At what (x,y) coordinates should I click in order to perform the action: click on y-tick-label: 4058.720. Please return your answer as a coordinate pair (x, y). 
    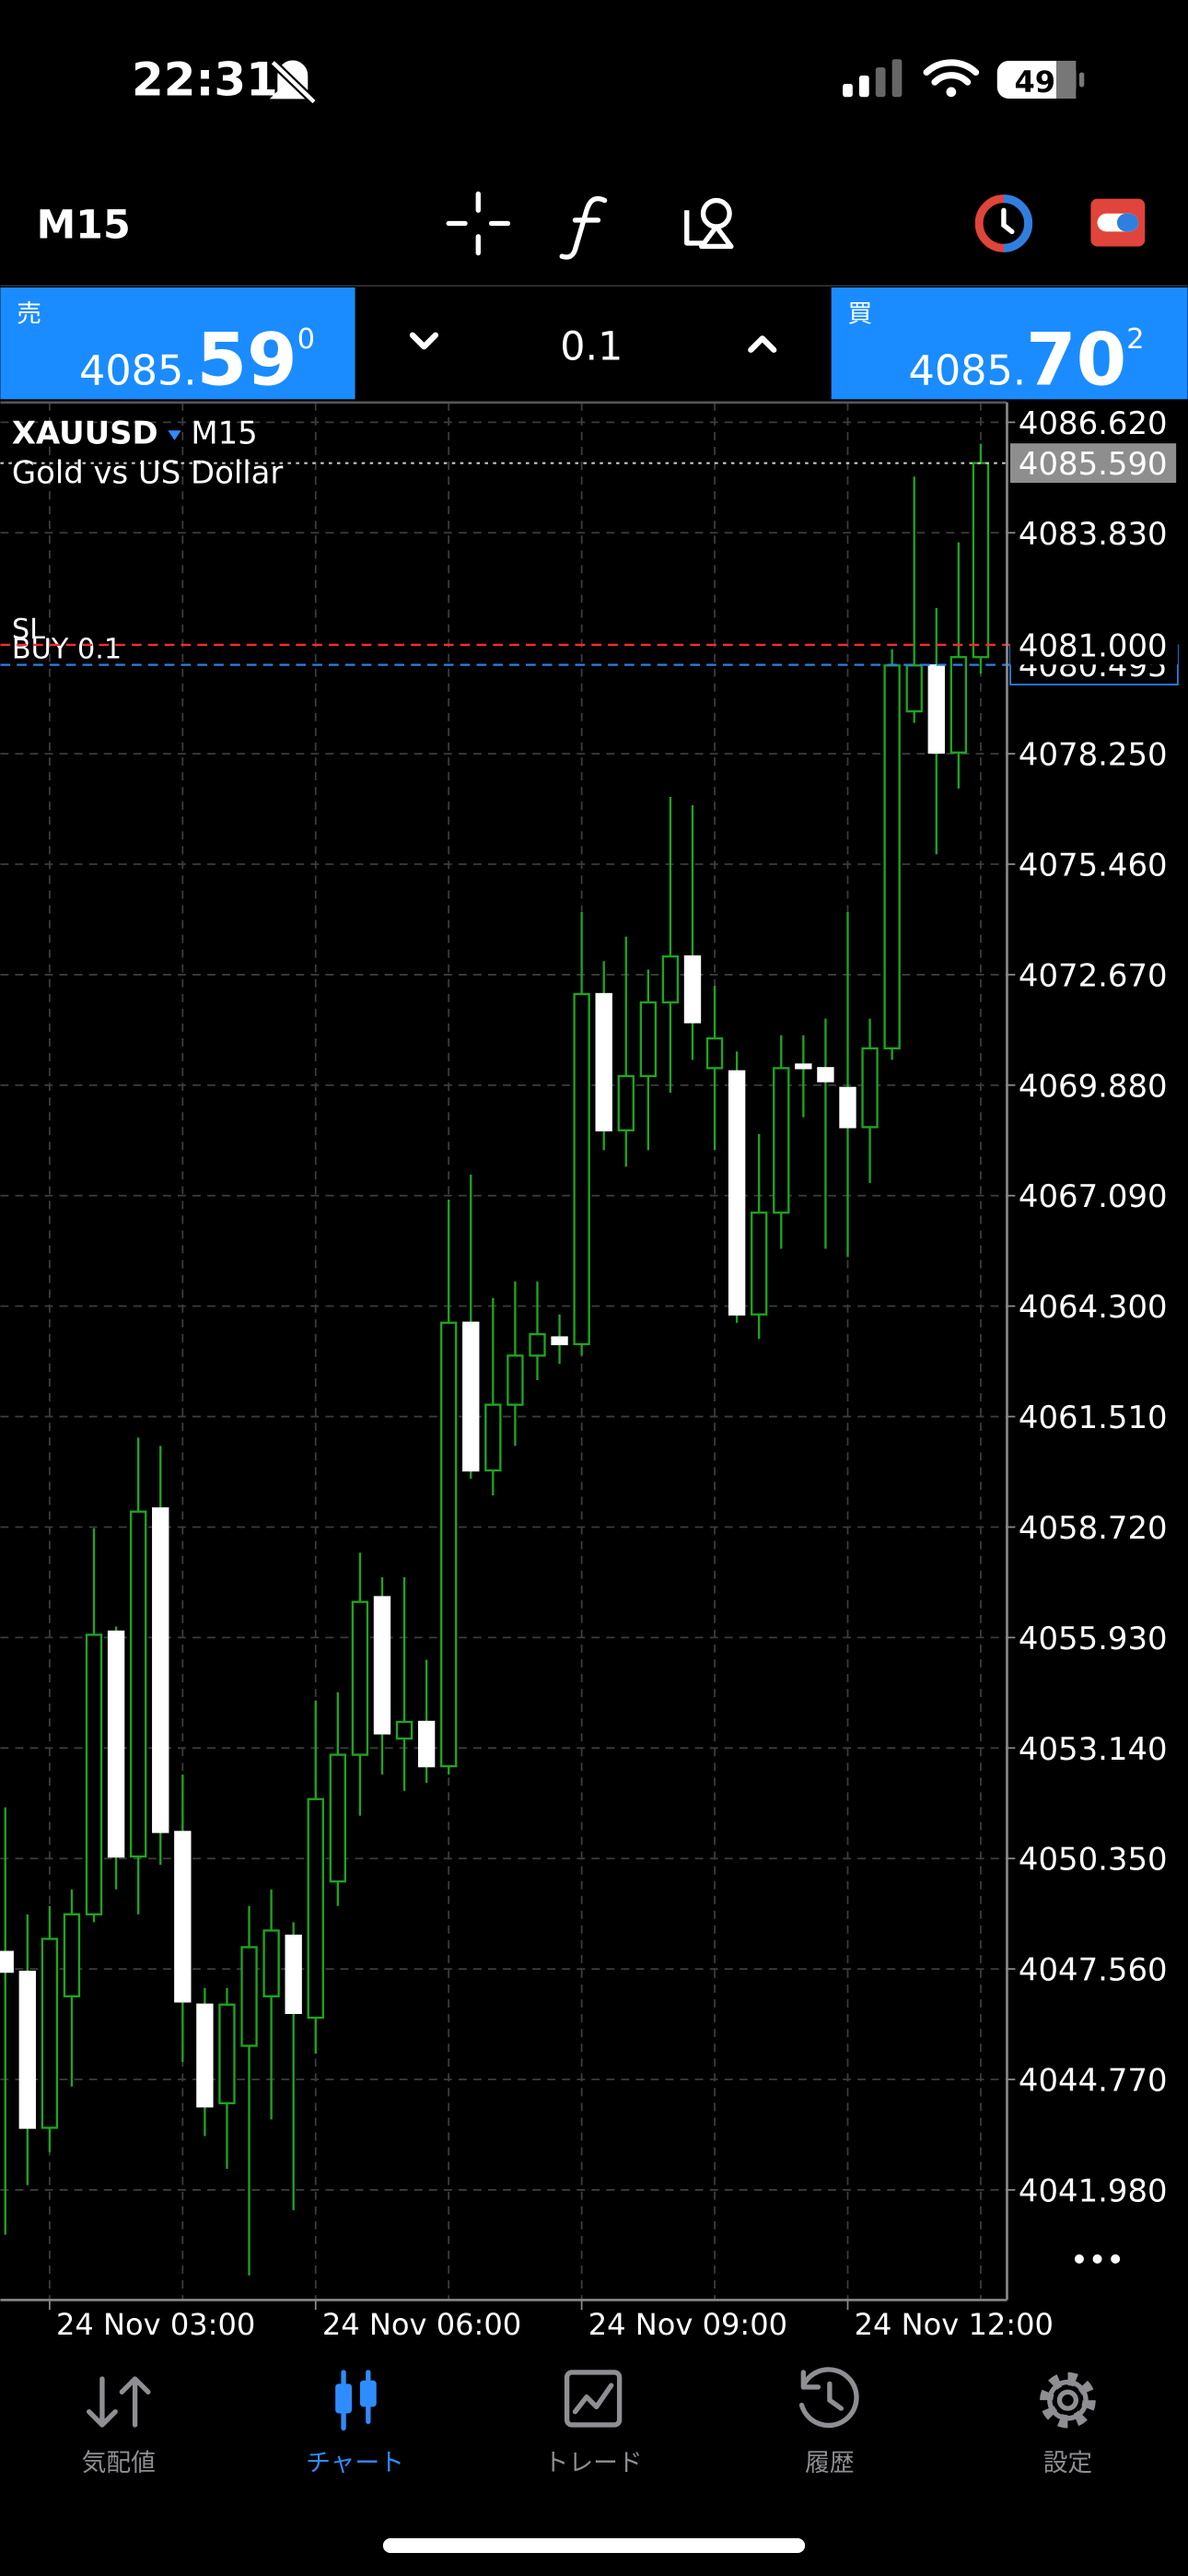
    Looking at the image, I should click on (1093, 1528).